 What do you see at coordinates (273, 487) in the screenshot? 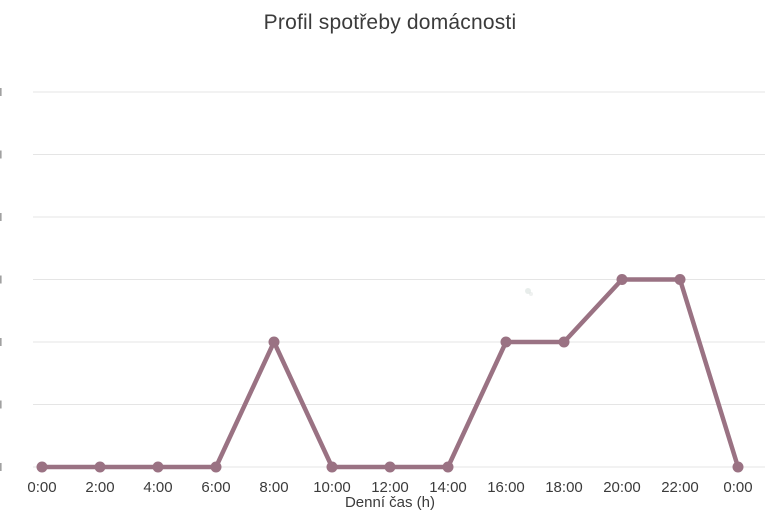
I see `x-axis-tick-label: 8:00` at bounding box center [273, 487].